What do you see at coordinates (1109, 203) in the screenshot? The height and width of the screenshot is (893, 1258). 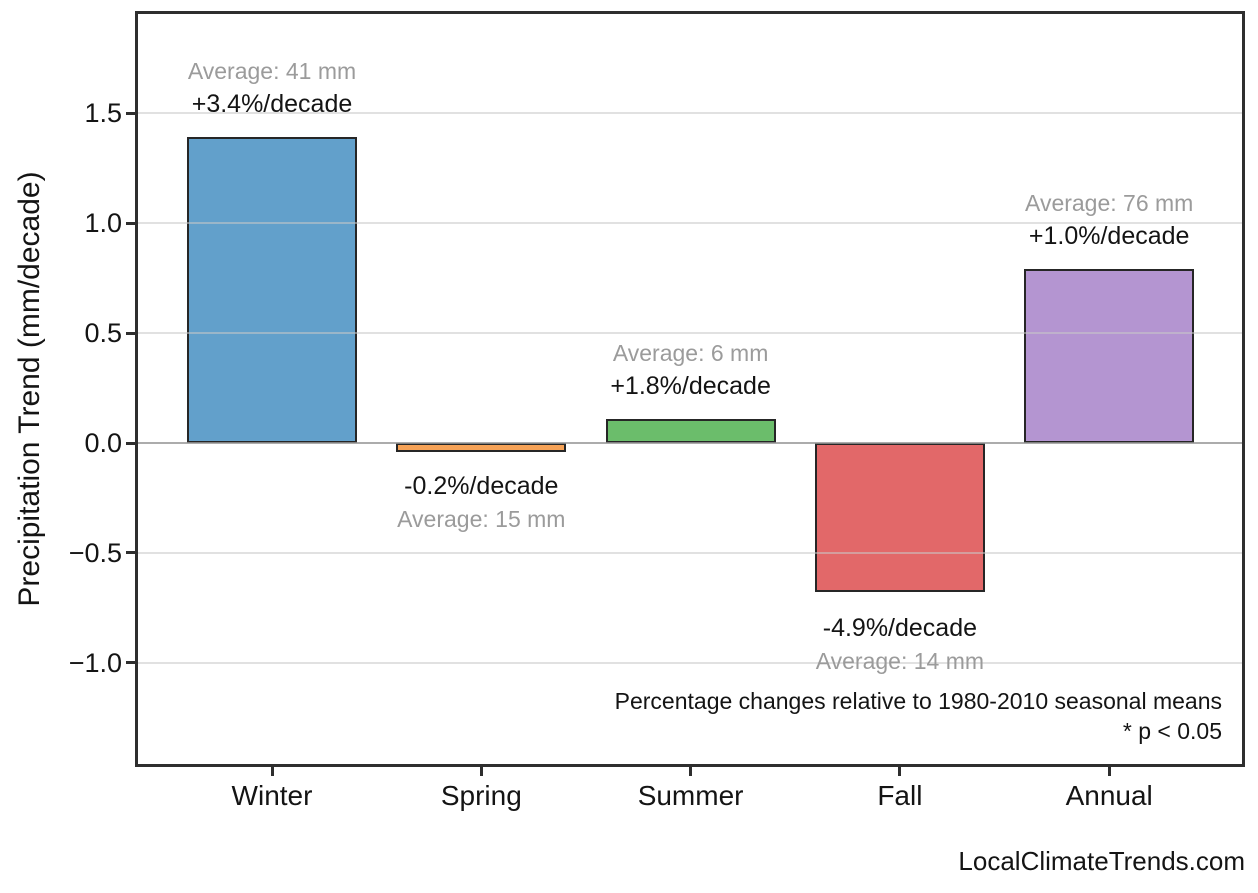 I see `bar-average-label-annual: Average: 76 mm` at bounding box center [1109, 203].